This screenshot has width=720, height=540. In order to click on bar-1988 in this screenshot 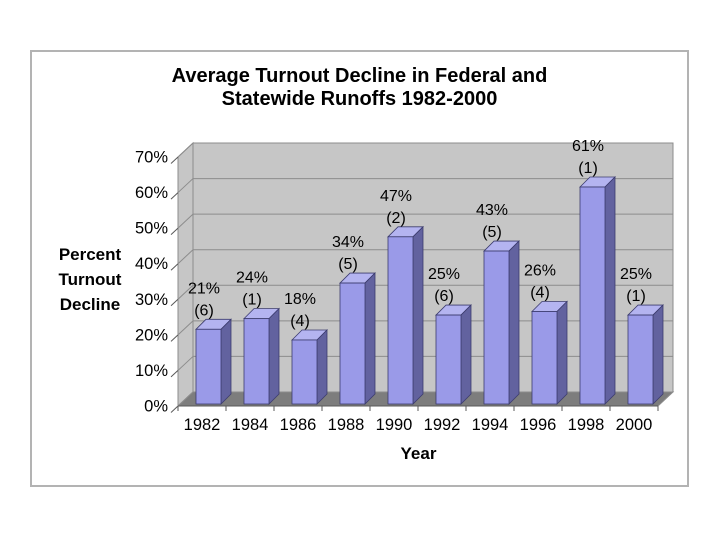, I will do `click(357, 338)`.